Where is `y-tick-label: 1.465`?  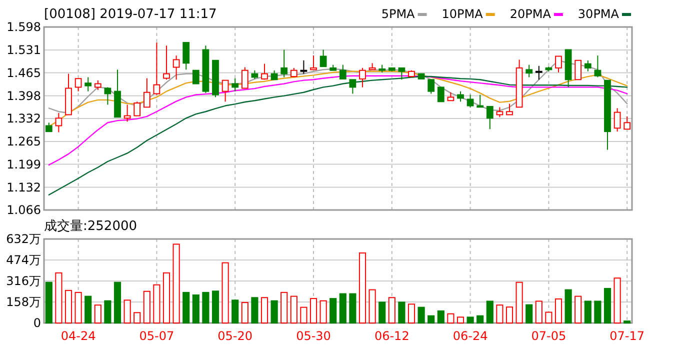 y-tick-label: 1.465 is located at coordinates (23, 73).